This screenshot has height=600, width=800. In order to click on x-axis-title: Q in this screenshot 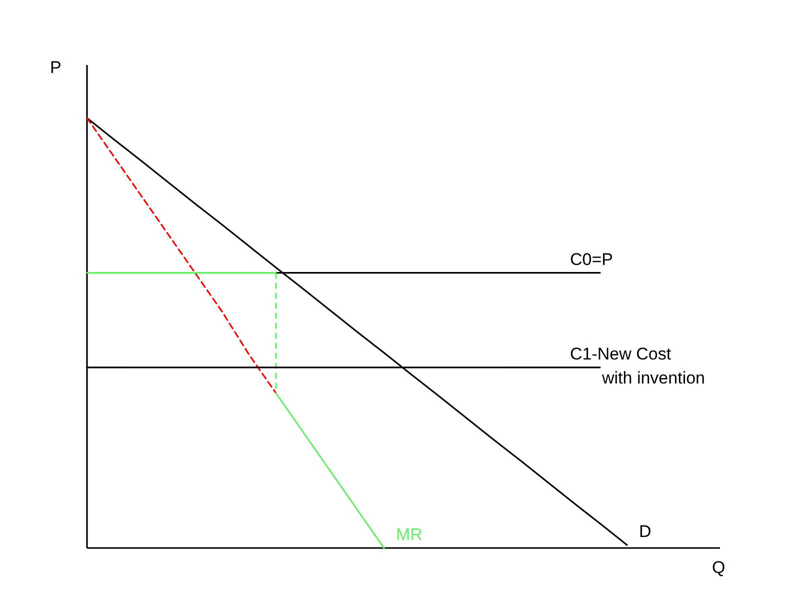, I will do `click(719, 567)`.